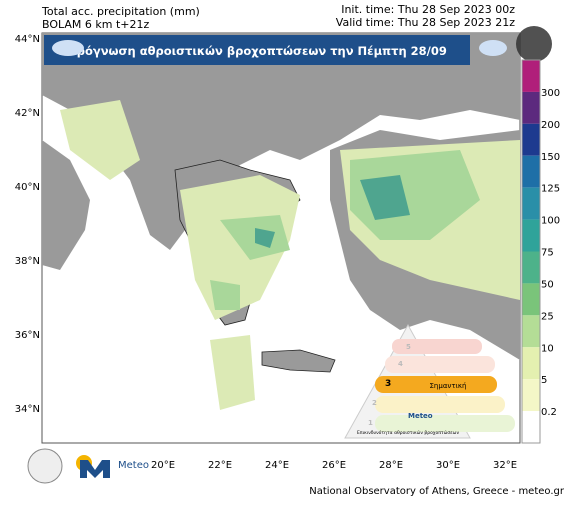 This screenshot has height=519, width=577. I want to click on lon-label: 22°E, so click(220, 465).